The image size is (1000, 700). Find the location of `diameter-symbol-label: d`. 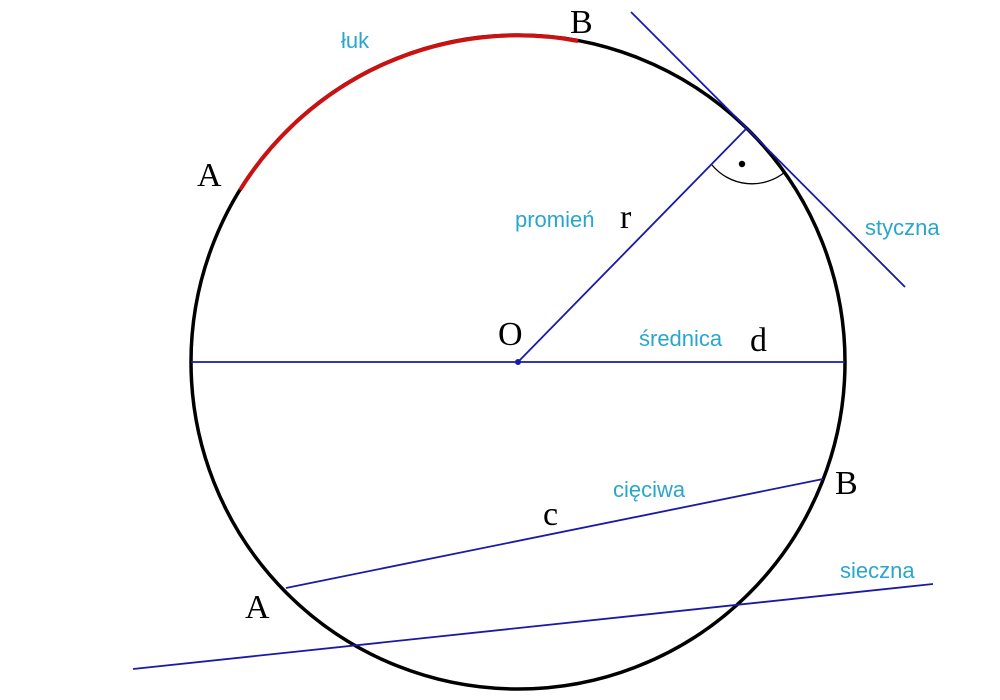

diameter-symbol-label: d is located at coordinates (758, 340).